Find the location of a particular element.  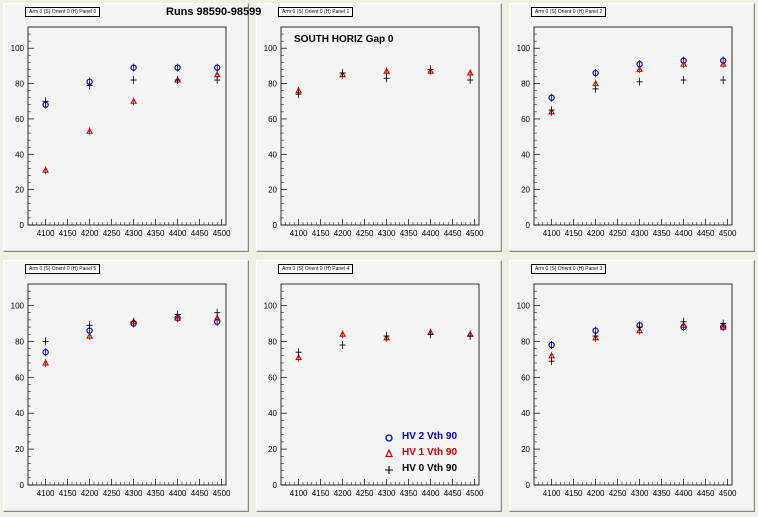

panel-title: Arm 0 (S) Orient 0 (H) Panel 0 is located at coordinates (63, 12).